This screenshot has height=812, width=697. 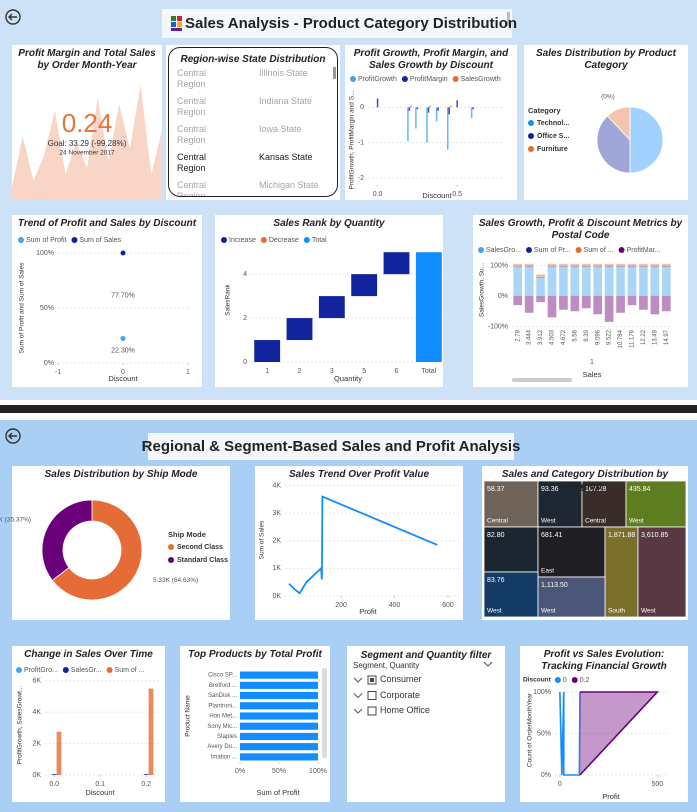 I want to click on x-tick-label: 9.522, so click(x=610, y=337).